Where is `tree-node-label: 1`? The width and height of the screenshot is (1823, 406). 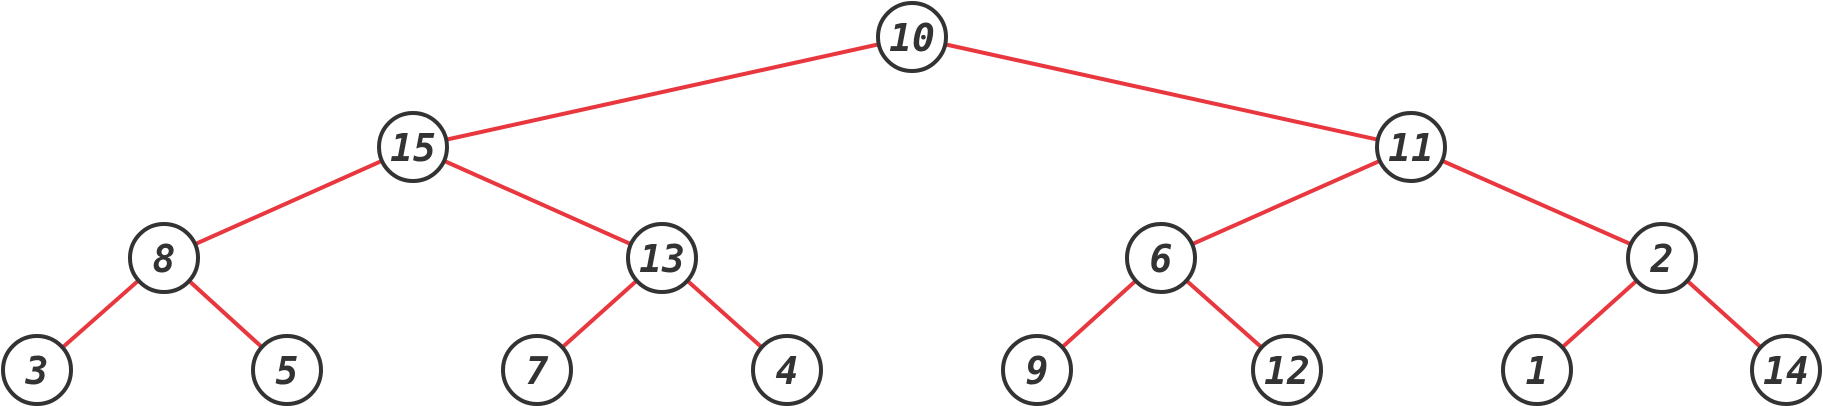
tree-node-label: 1 is located at coordinates (1537, 371).